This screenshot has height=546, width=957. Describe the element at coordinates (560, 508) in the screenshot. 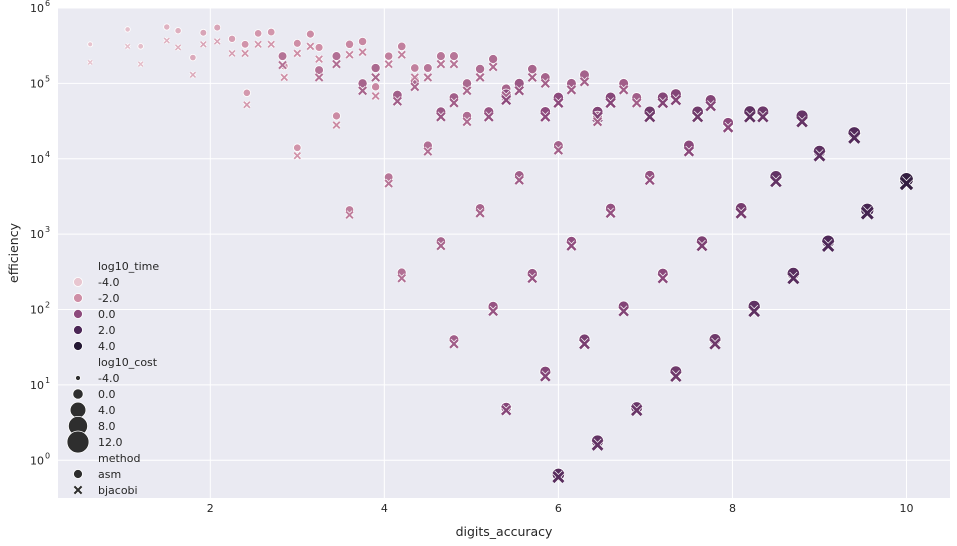

I see `x-axis-ticks: 2 4 6 8 10` at that location.